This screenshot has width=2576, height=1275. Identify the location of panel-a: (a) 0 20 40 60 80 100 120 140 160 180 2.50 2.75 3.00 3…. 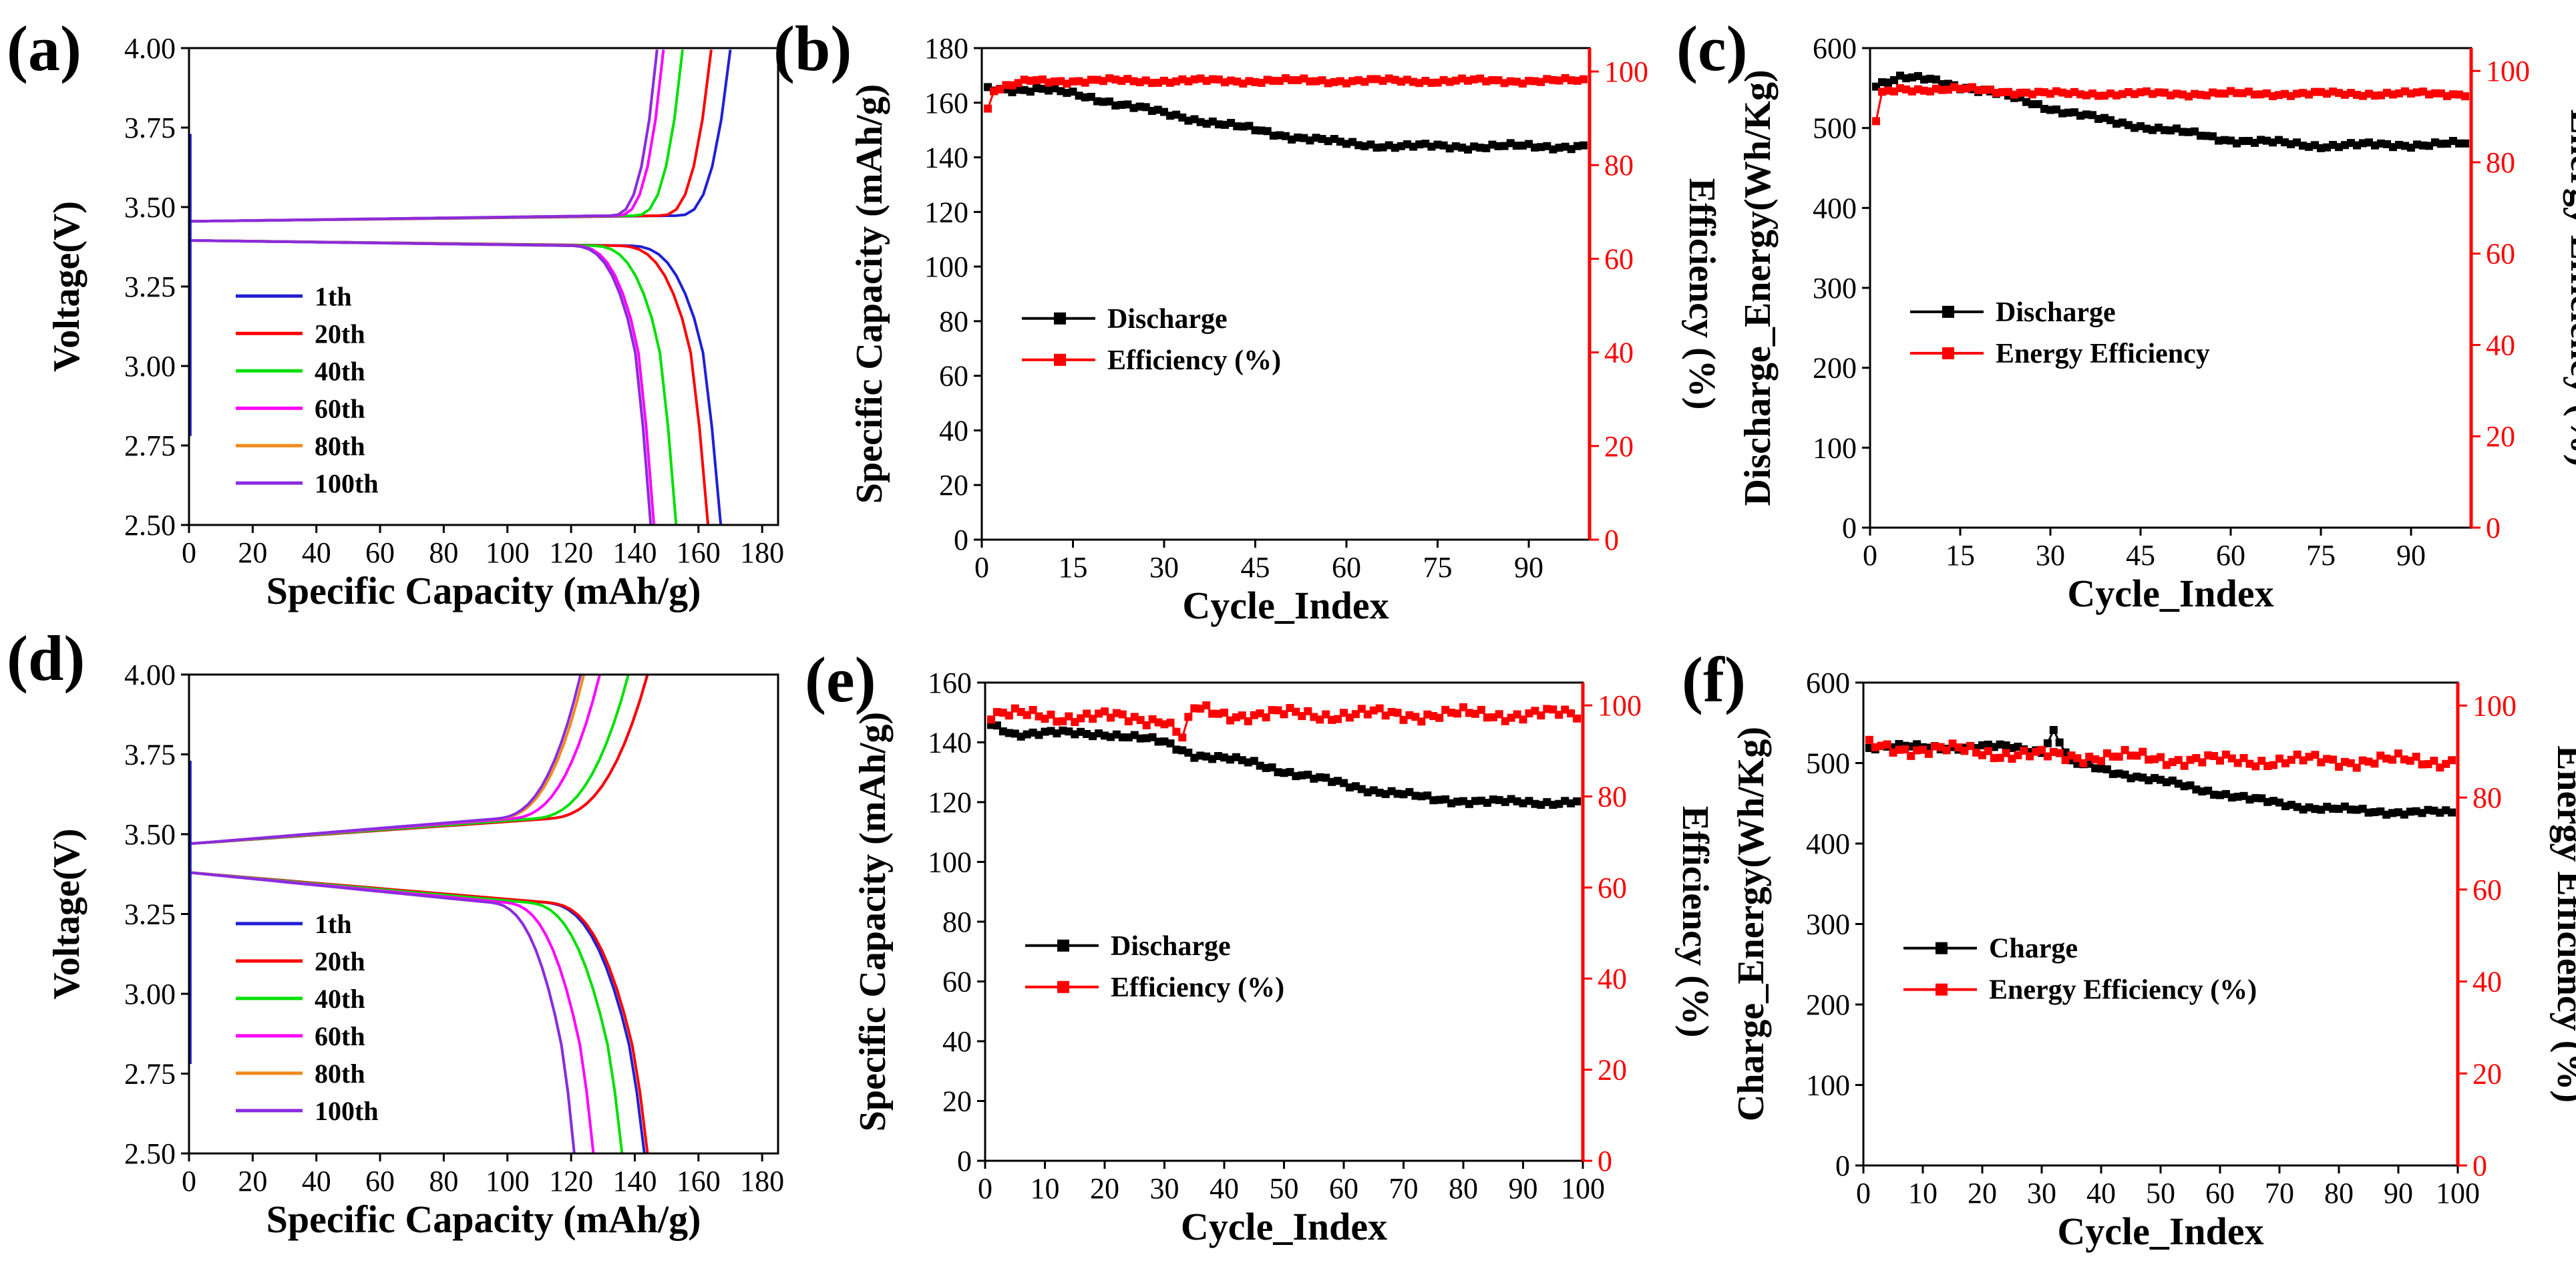
(395, 313).